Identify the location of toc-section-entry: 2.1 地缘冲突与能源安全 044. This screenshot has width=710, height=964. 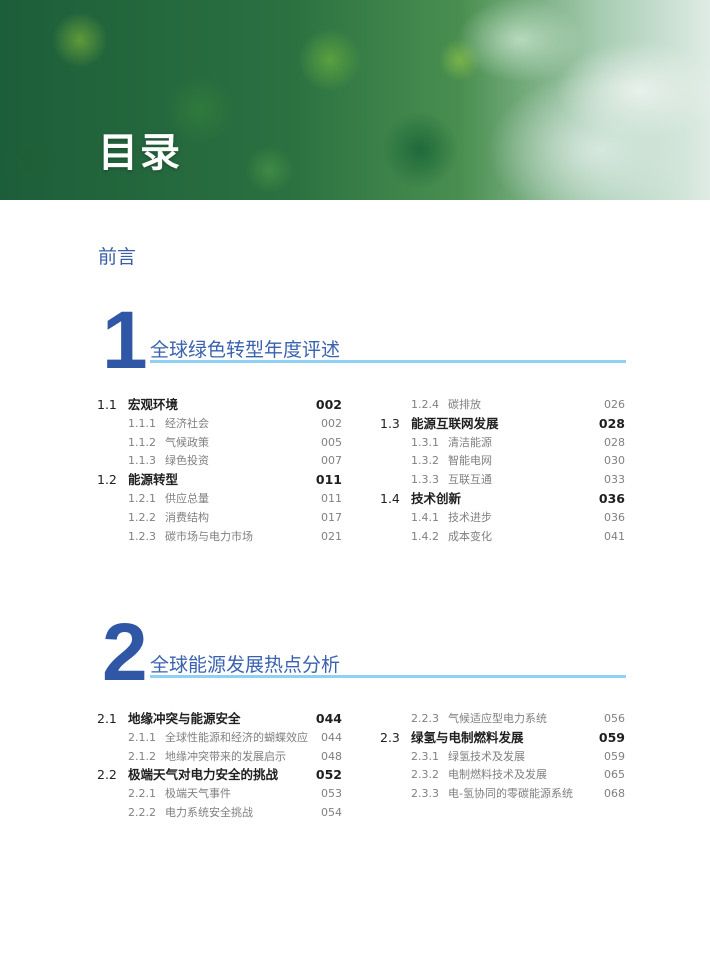
(219, 719).